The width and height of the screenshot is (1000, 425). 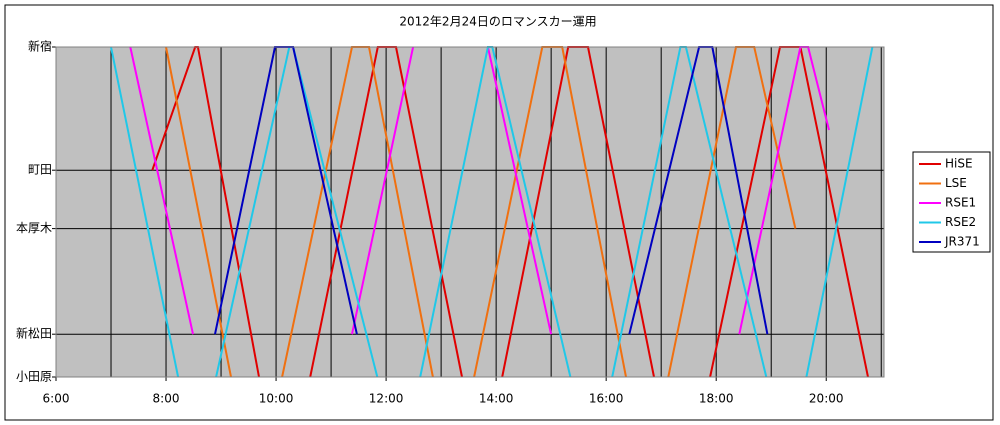 I want to click on x-tick-label: 6:00, so click(x=56, y=399).